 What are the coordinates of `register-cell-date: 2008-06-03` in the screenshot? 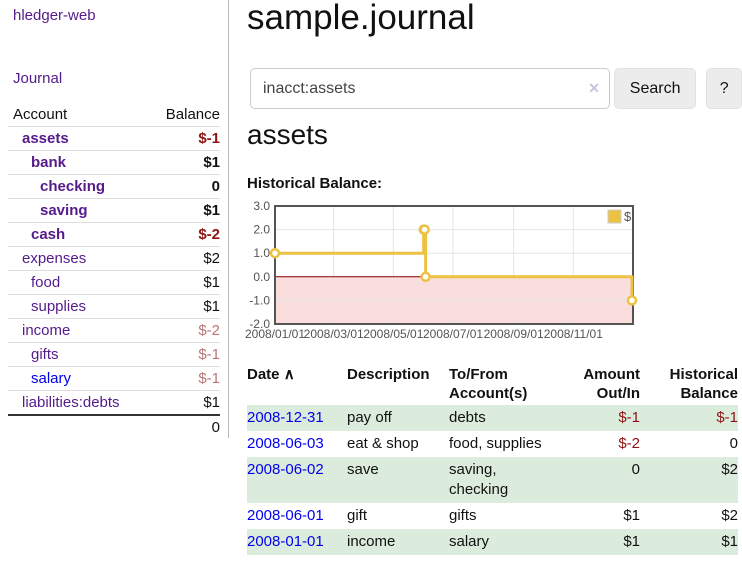 It's located at (297, 444).